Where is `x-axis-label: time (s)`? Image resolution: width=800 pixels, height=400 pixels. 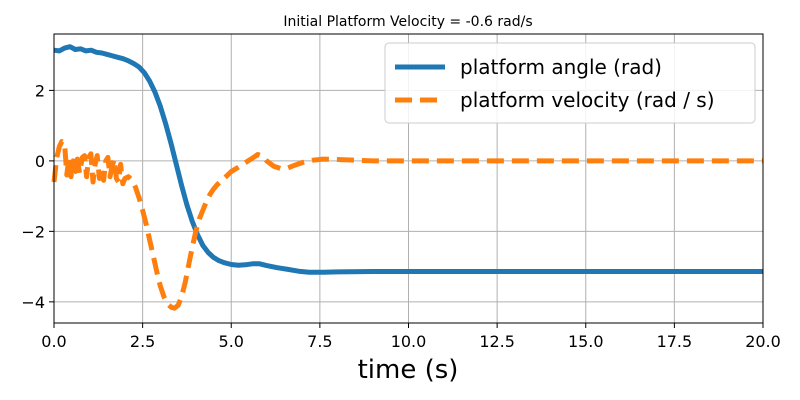
x-axis-label: time (s) is located at coordinates (408, 370).